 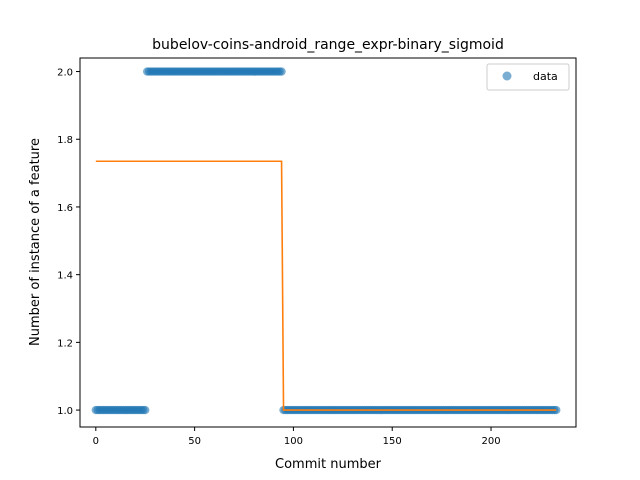 I want to click on legend-label-data: data, so click(x=545, y=76).